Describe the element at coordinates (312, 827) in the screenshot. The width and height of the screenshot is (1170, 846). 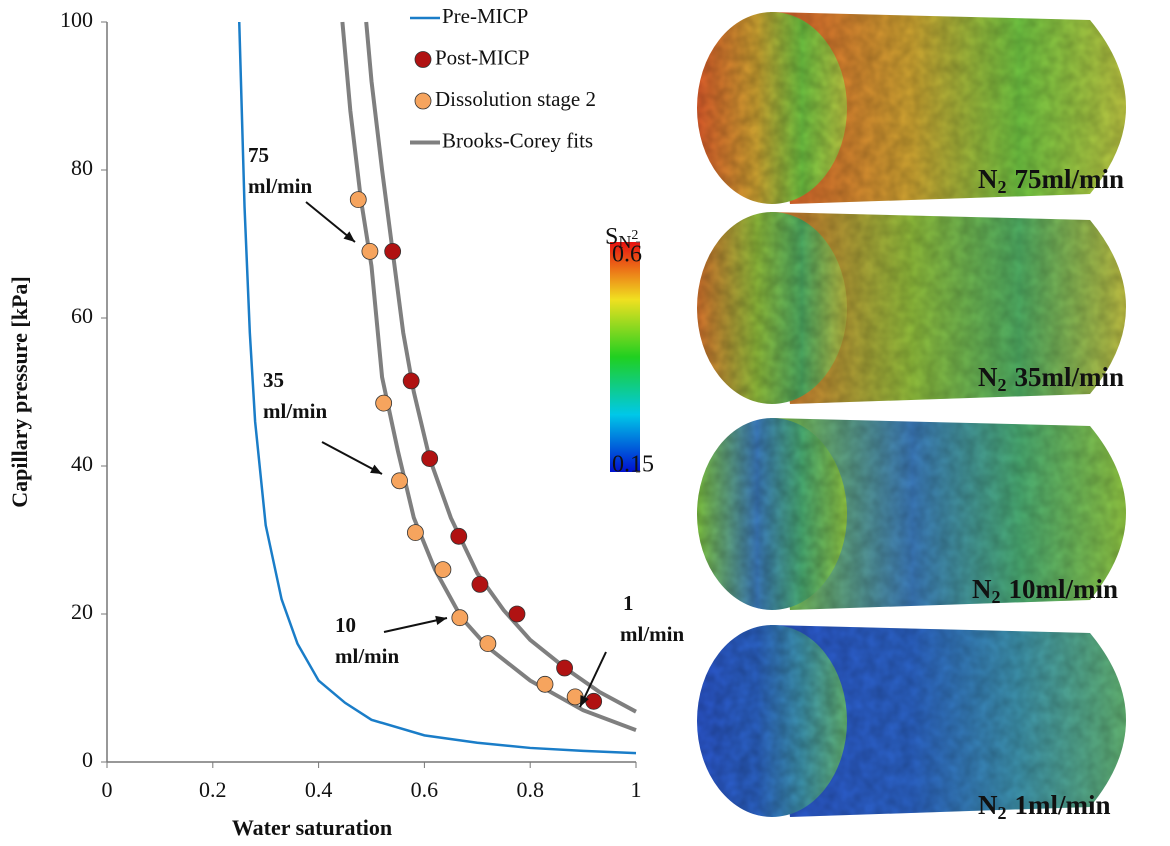
I see `x-axis-title: Water saturation` at that location.